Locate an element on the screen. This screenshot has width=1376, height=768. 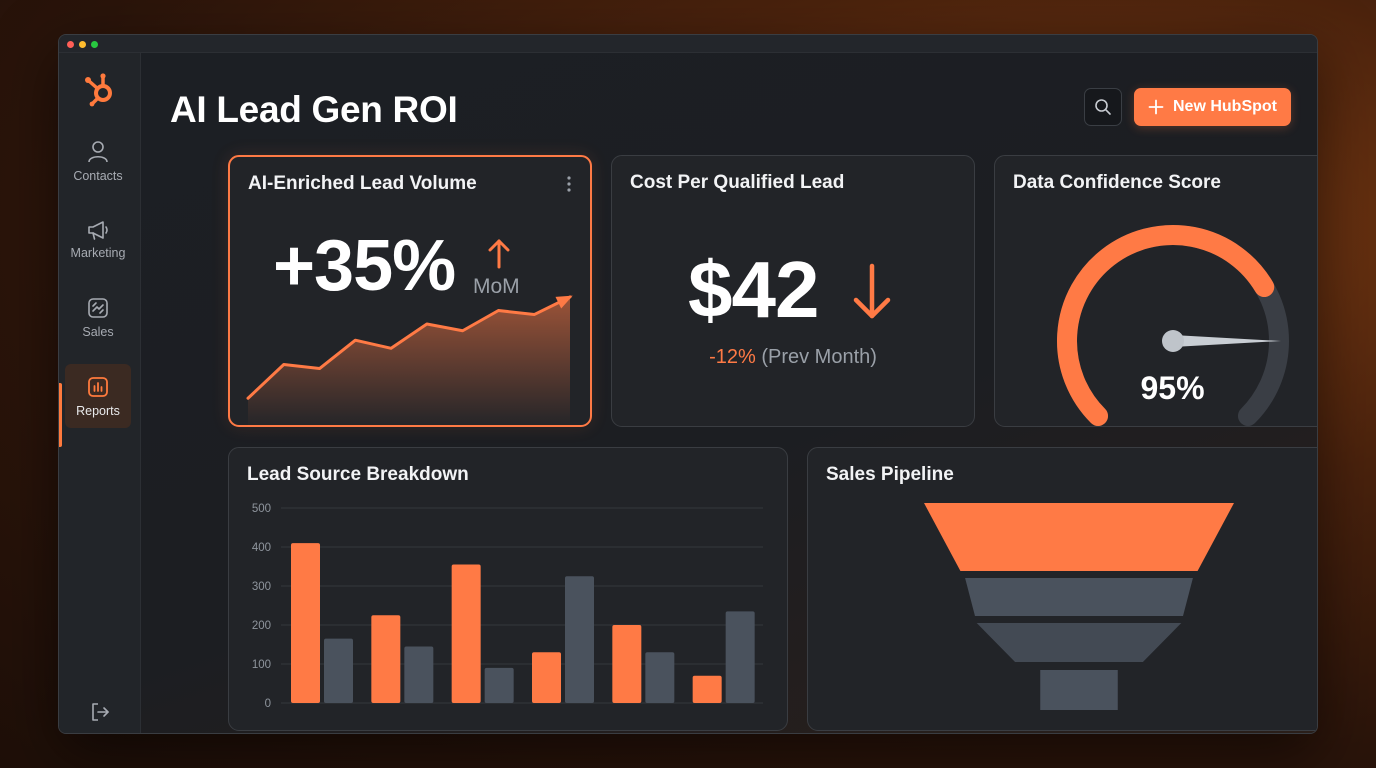
new-hubspot-button: New HubSpot is located at coordinates (1212, 107).